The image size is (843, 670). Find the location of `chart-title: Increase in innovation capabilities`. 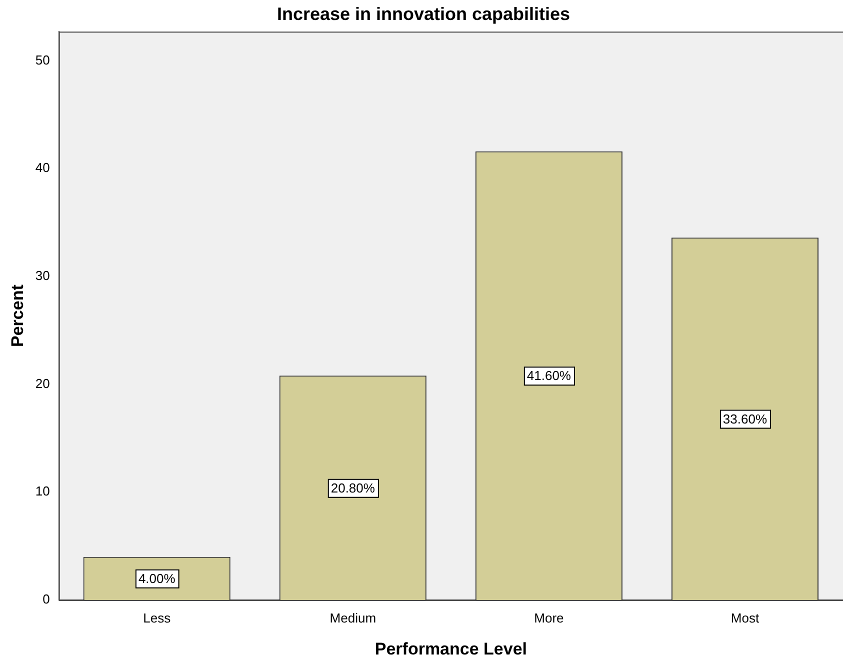

chart-title: Increase in innovation capabilities is located at coordinates (423, 14).